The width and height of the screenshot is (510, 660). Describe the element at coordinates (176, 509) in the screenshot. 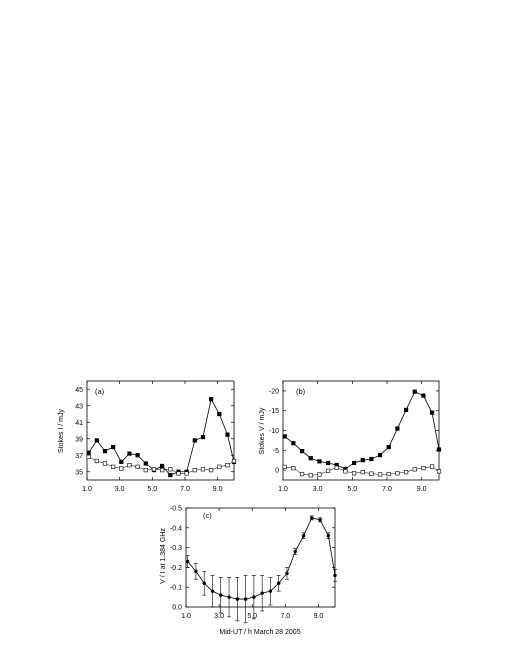

I see `y-tick-label: -0.5` at that location.